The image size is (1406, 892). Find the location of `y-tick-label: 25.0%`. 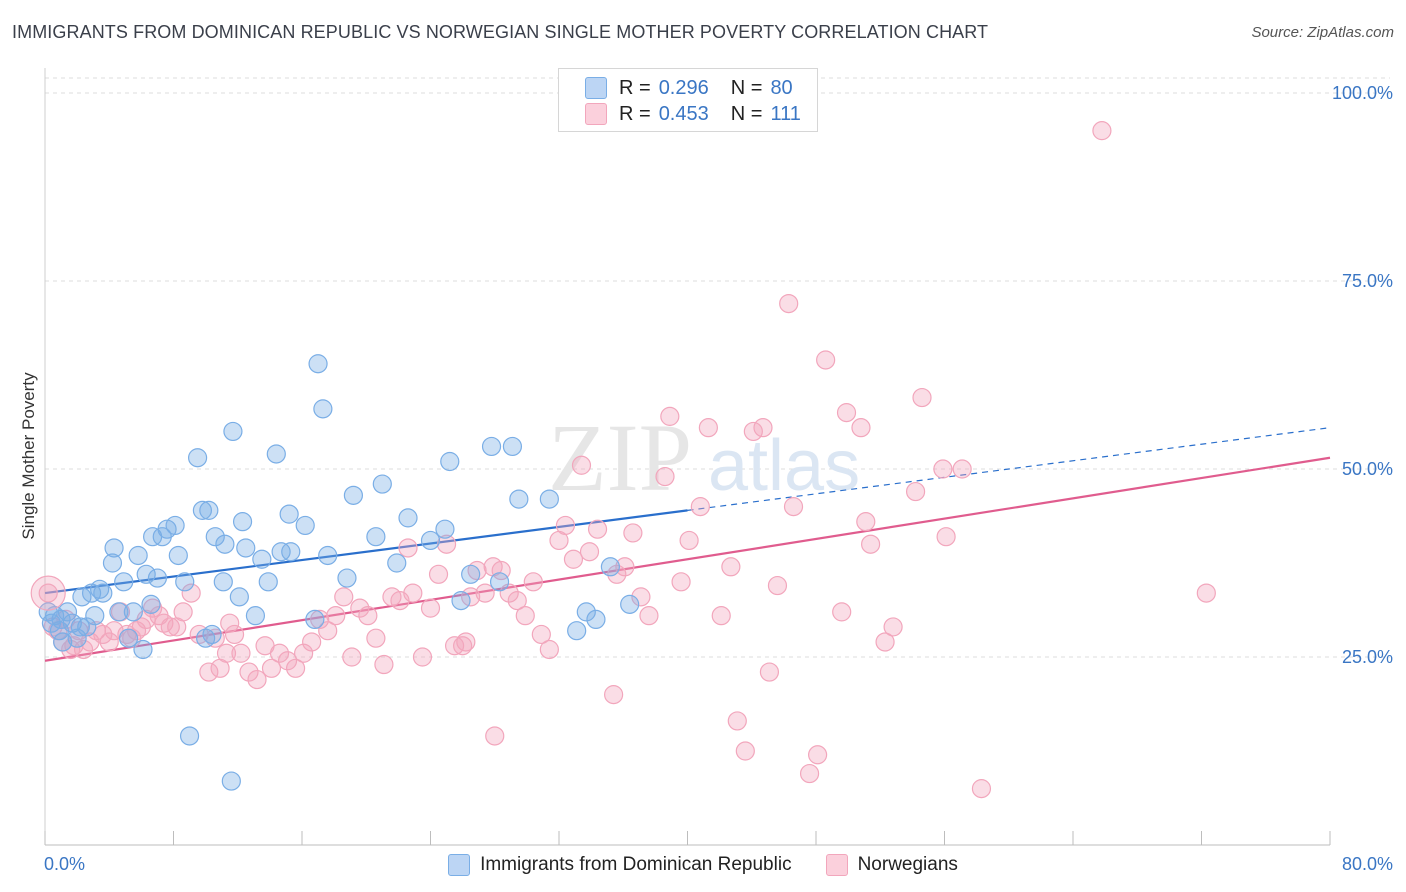

y-tick-label: 25.0% is located at coordinates (1367, 657).